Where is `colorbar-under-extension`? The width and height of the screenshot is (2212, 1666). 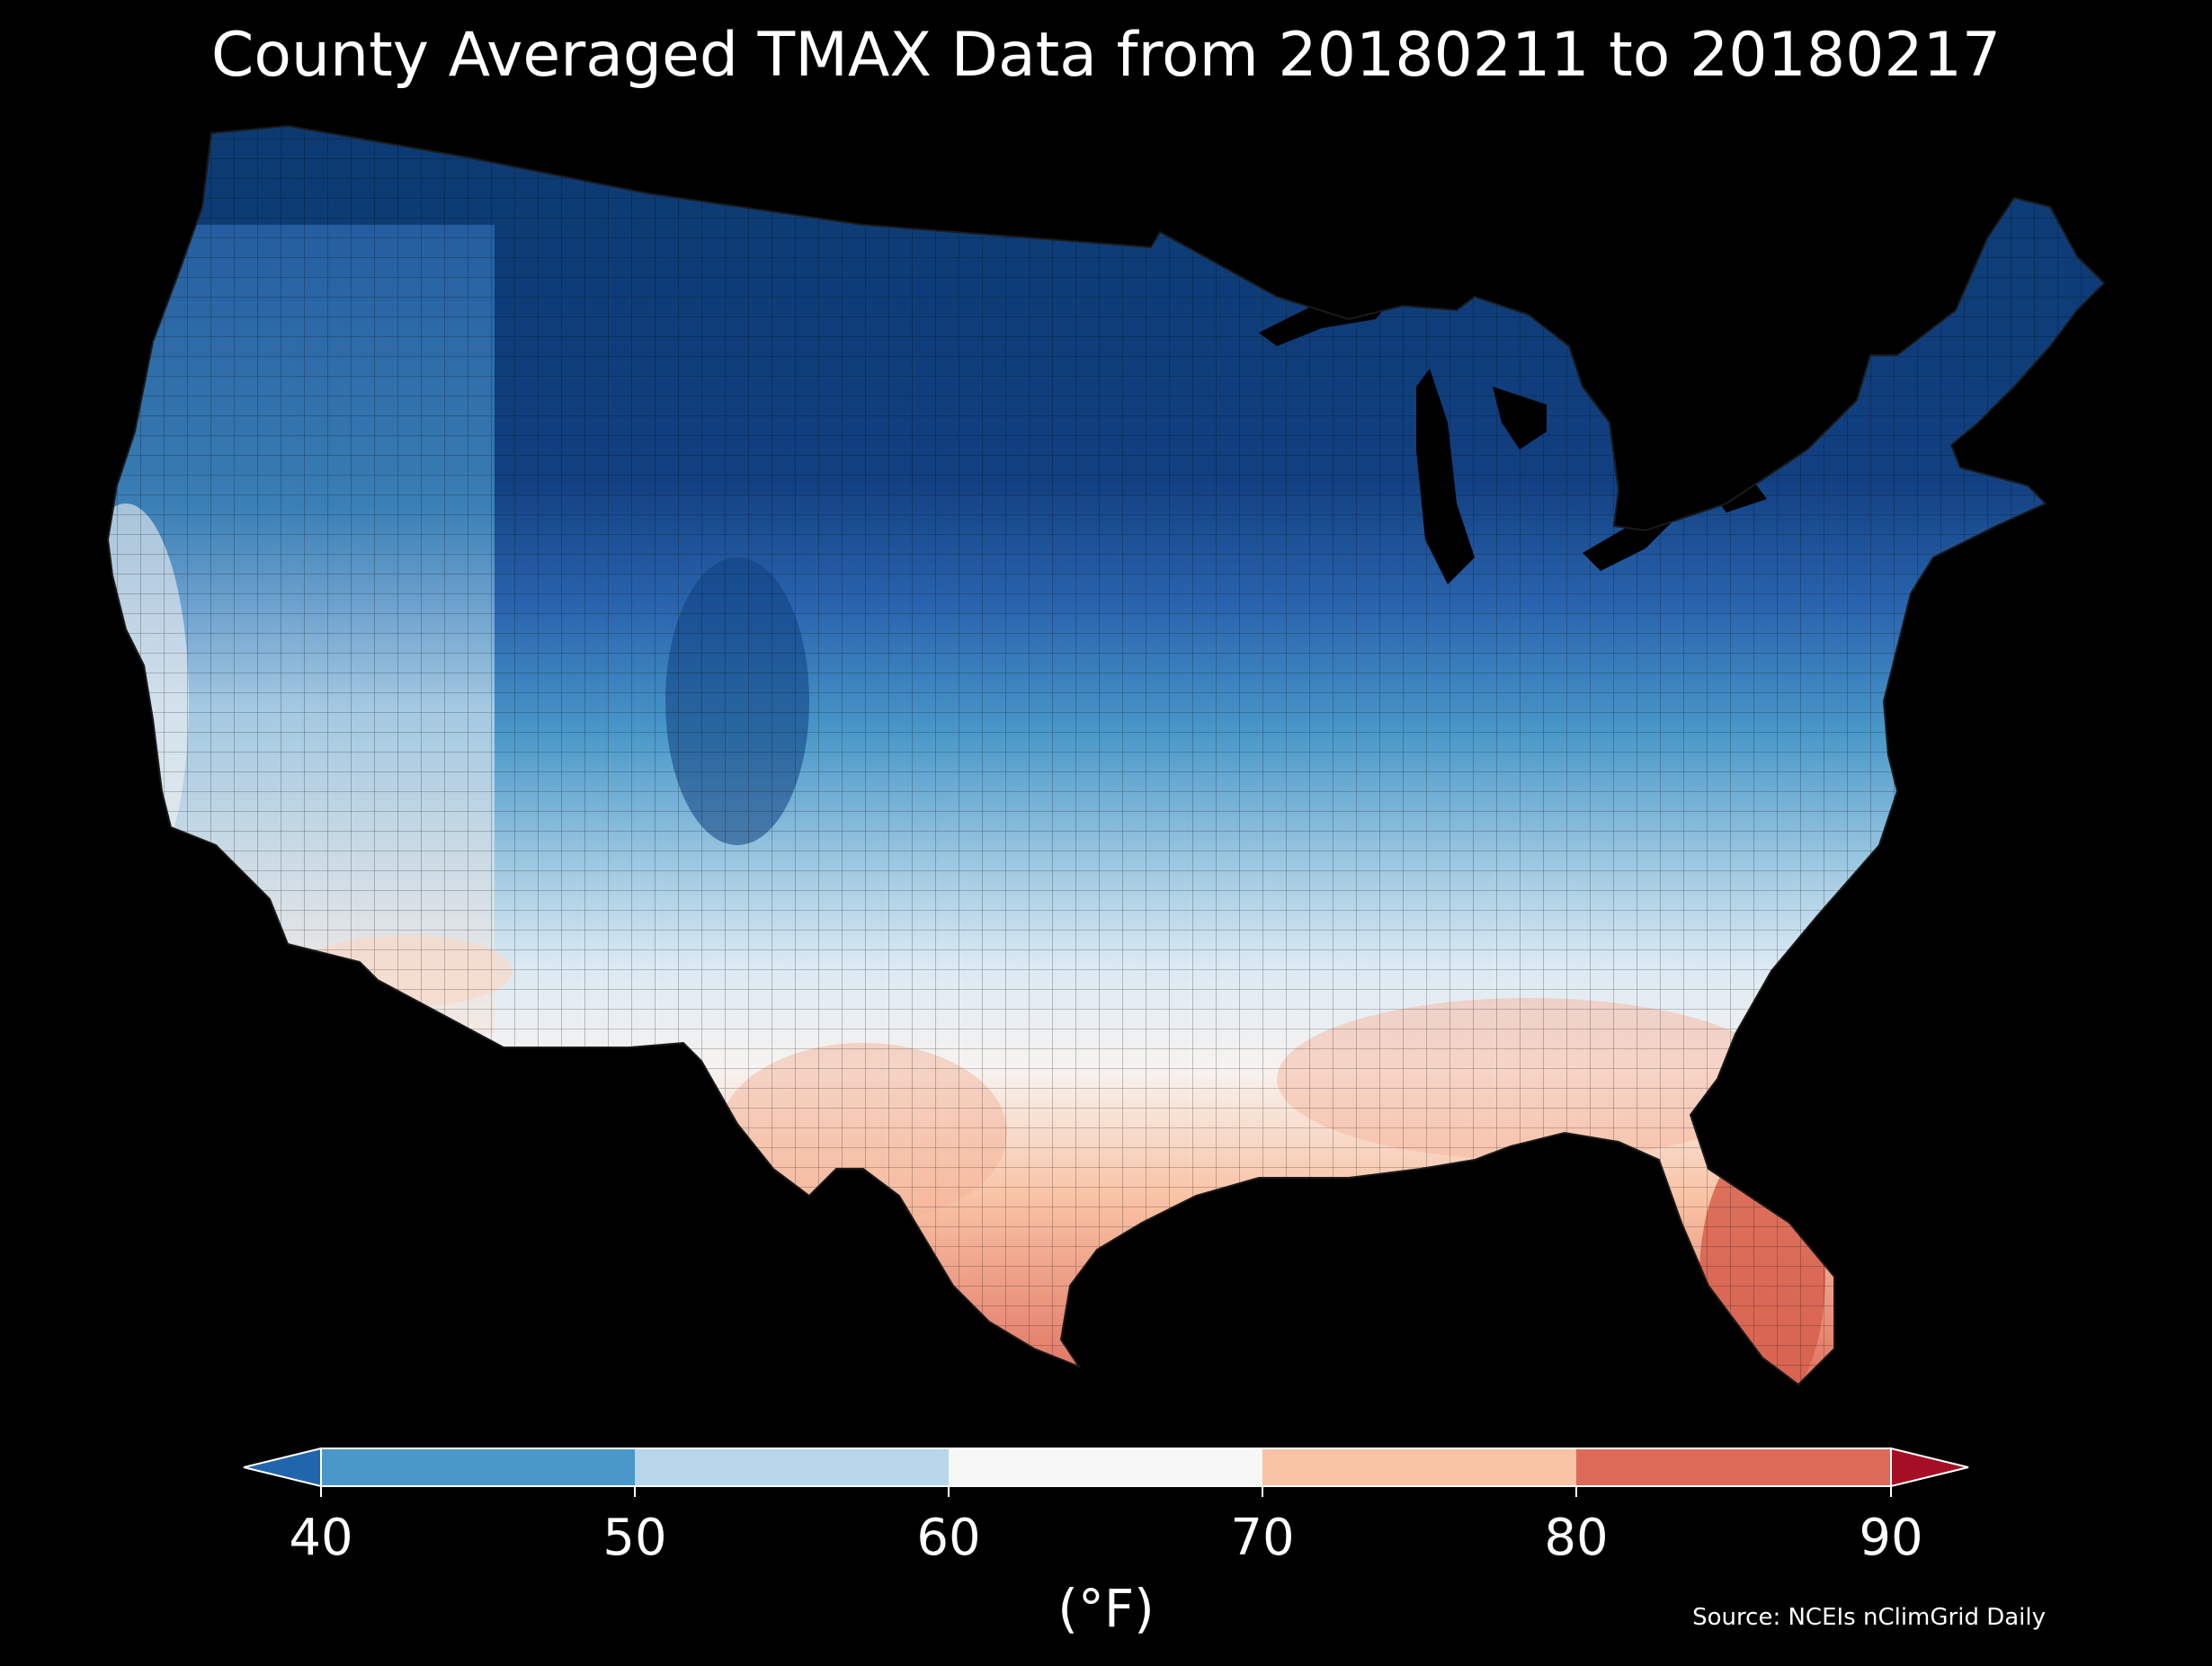
colorbar-under-extension is located at coordinates (282, 1468).